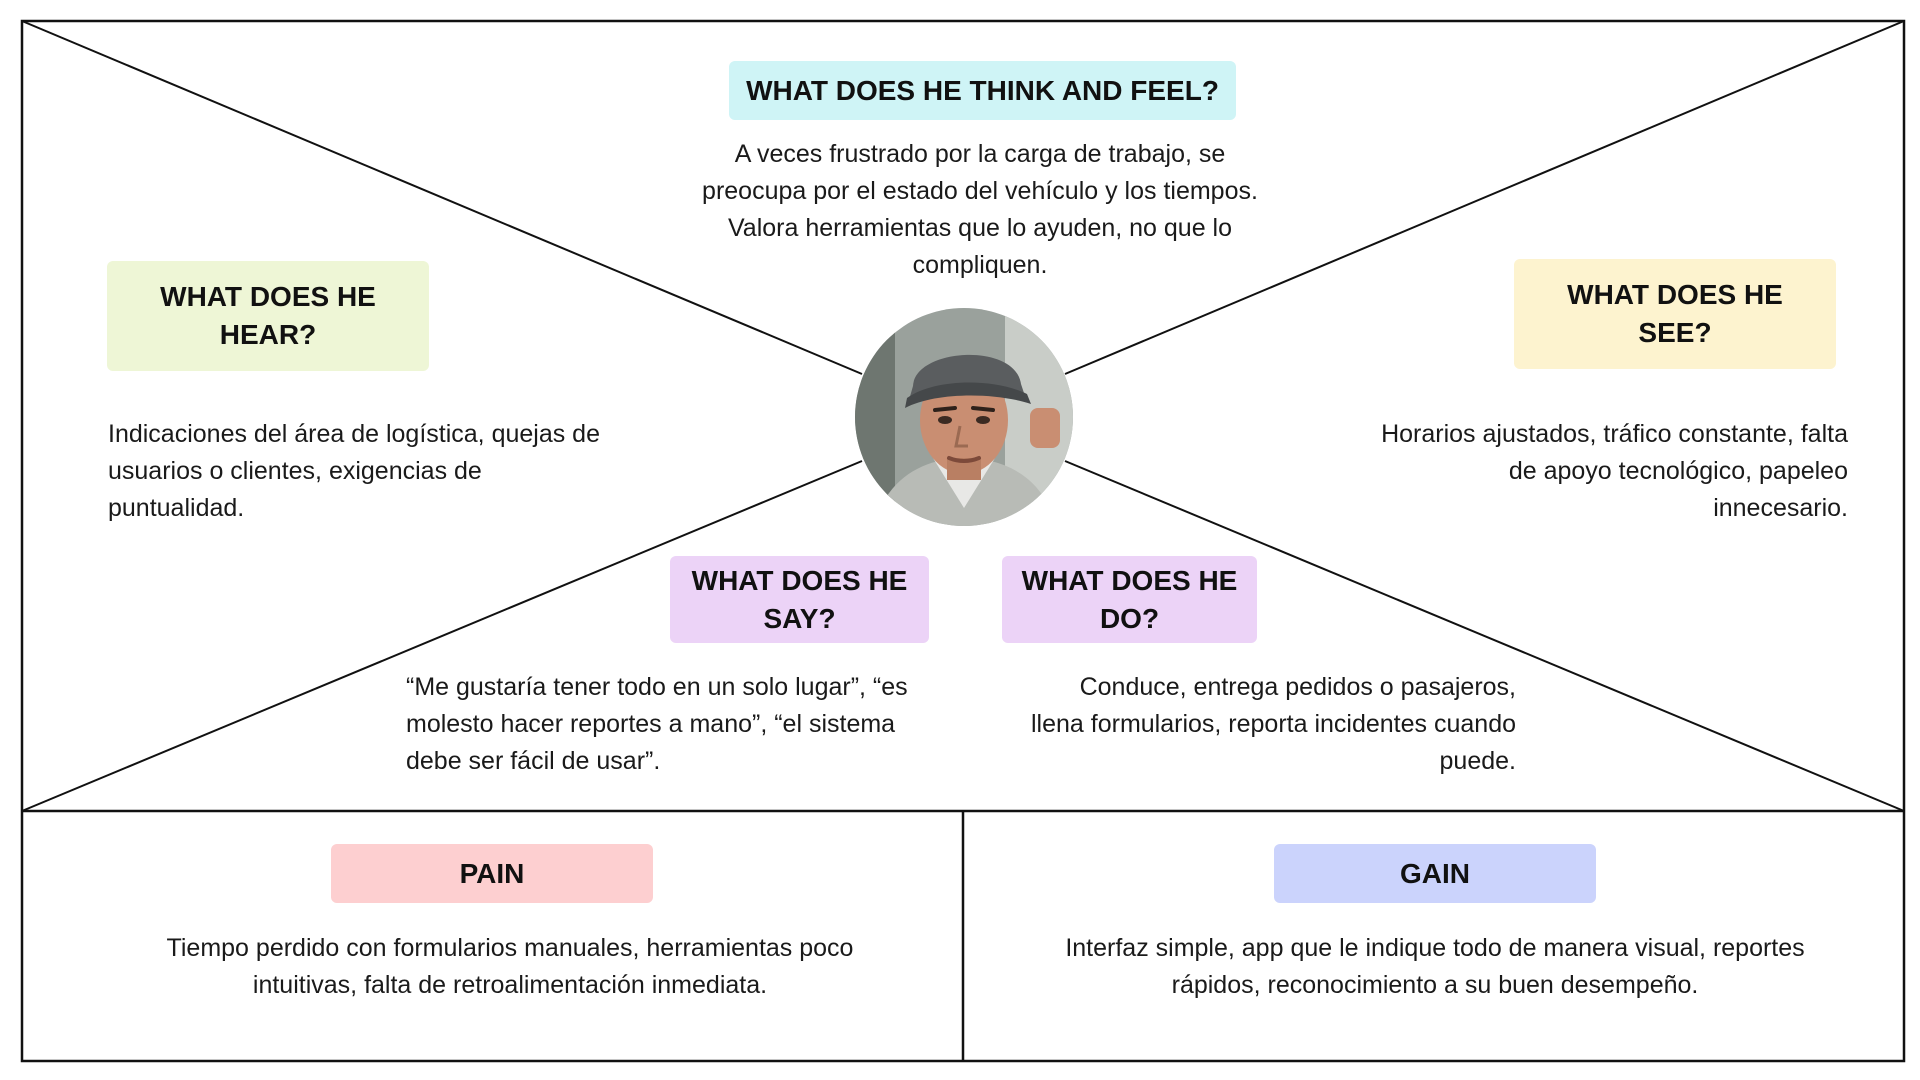  Describe the element at coordinates (1484, 197) in the screenshot. I see `diagonal-top-right` at that location.